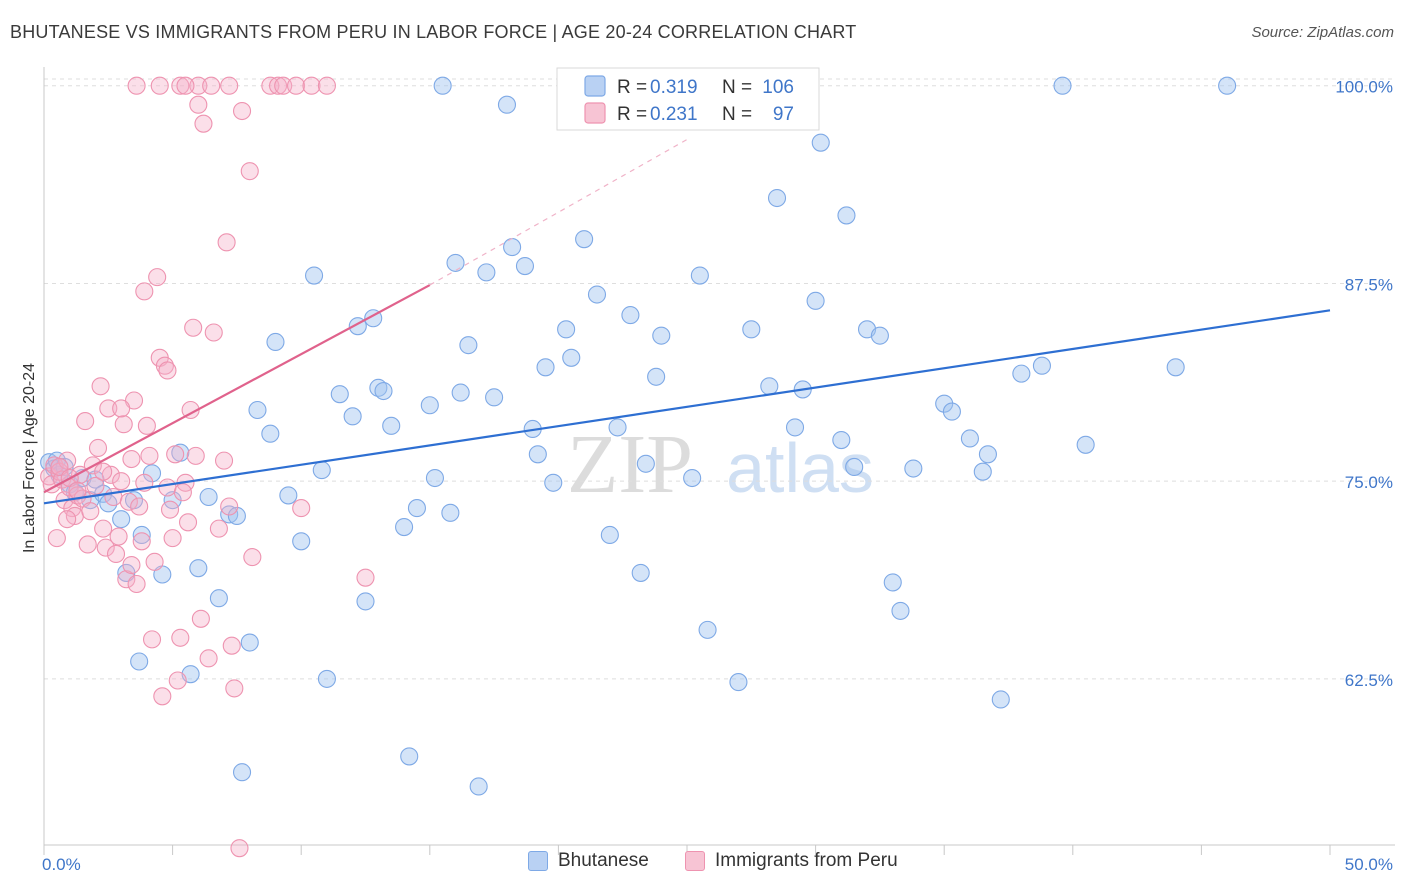 The image size is (1406, 892). I want to click on stats-r-label-peru: R =, so click(632, 114).